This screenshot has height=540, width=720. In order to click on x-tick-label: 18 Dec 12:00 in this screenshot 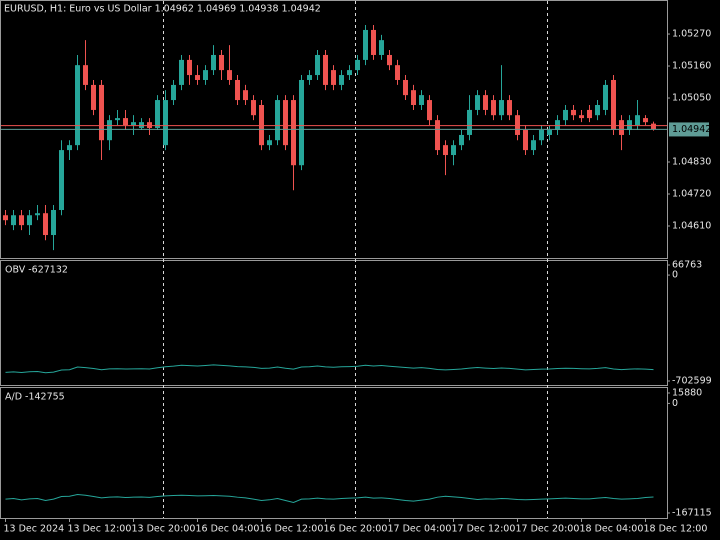, I will do `click(676, 529)`.